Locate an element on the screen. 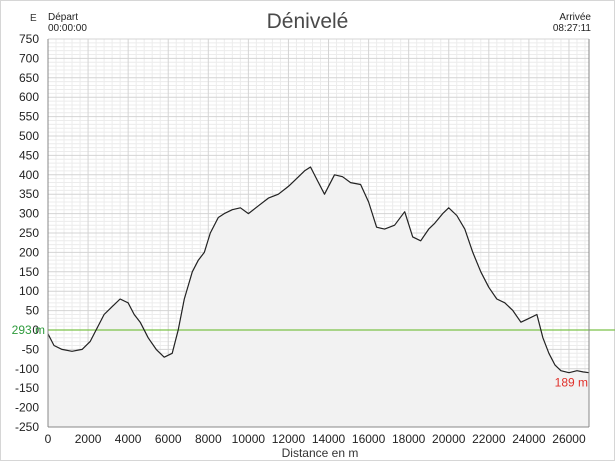 Image resolution: width=615 pixels, height=461 pixels. y-tick-label: -100 is located at coordinates (27, 369).